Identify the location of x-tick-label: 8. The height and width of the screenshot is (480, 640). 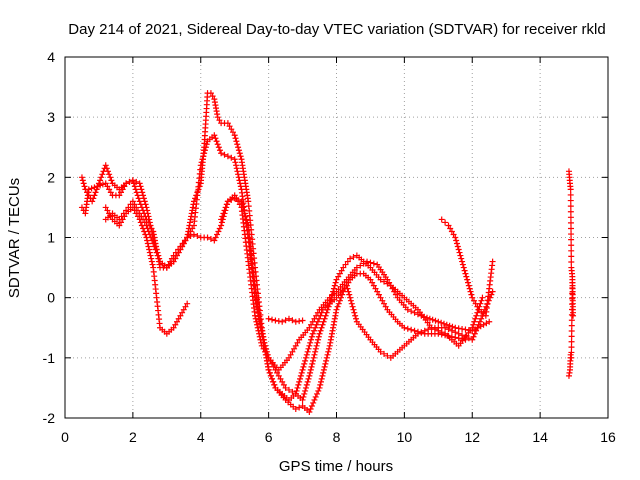
(337, 437).